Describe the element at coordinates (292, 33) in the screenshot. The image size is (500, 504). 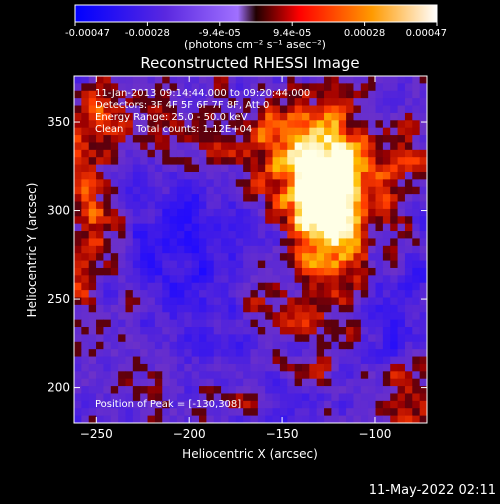
I see `colorbar-tick-label: 9.4e-05` at that location.